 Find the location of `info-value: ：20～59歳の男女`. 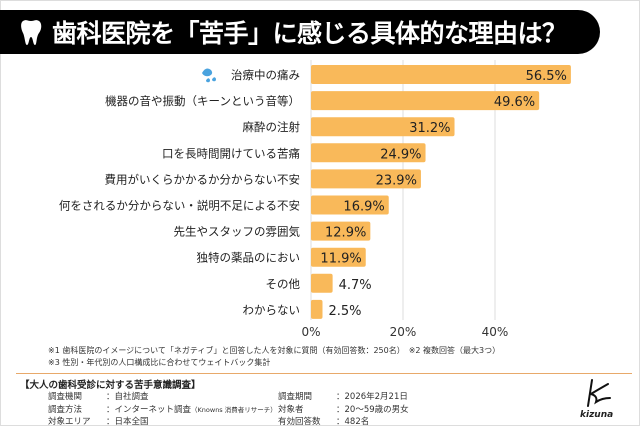

info-value: ：20～59歳の男女 is located at coordinates (372, 409).